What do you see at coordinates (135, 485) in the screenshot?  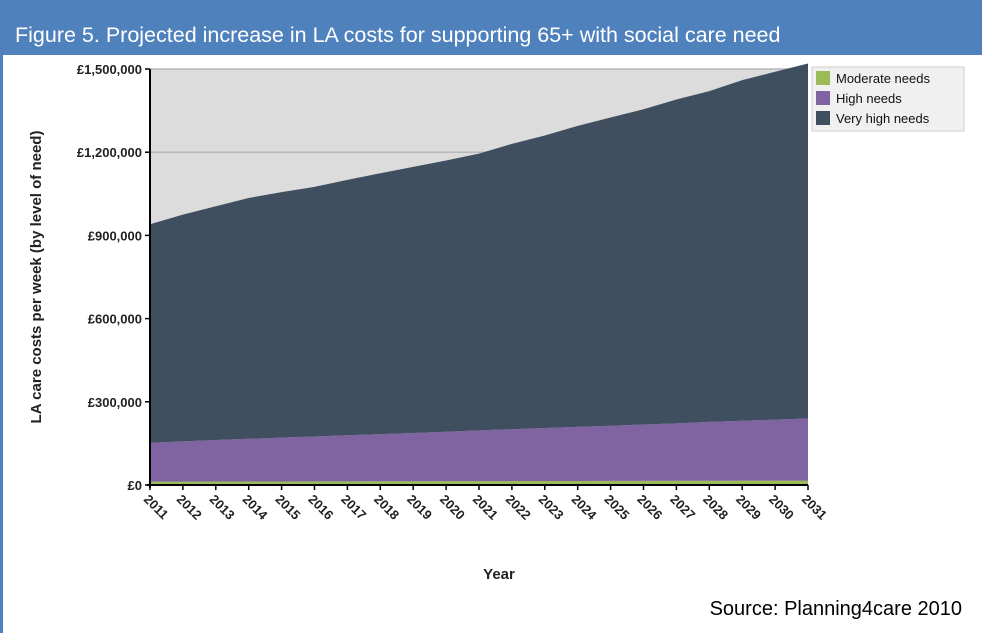 I see `y-tick-label: £0` at bounding box center [135, 485].